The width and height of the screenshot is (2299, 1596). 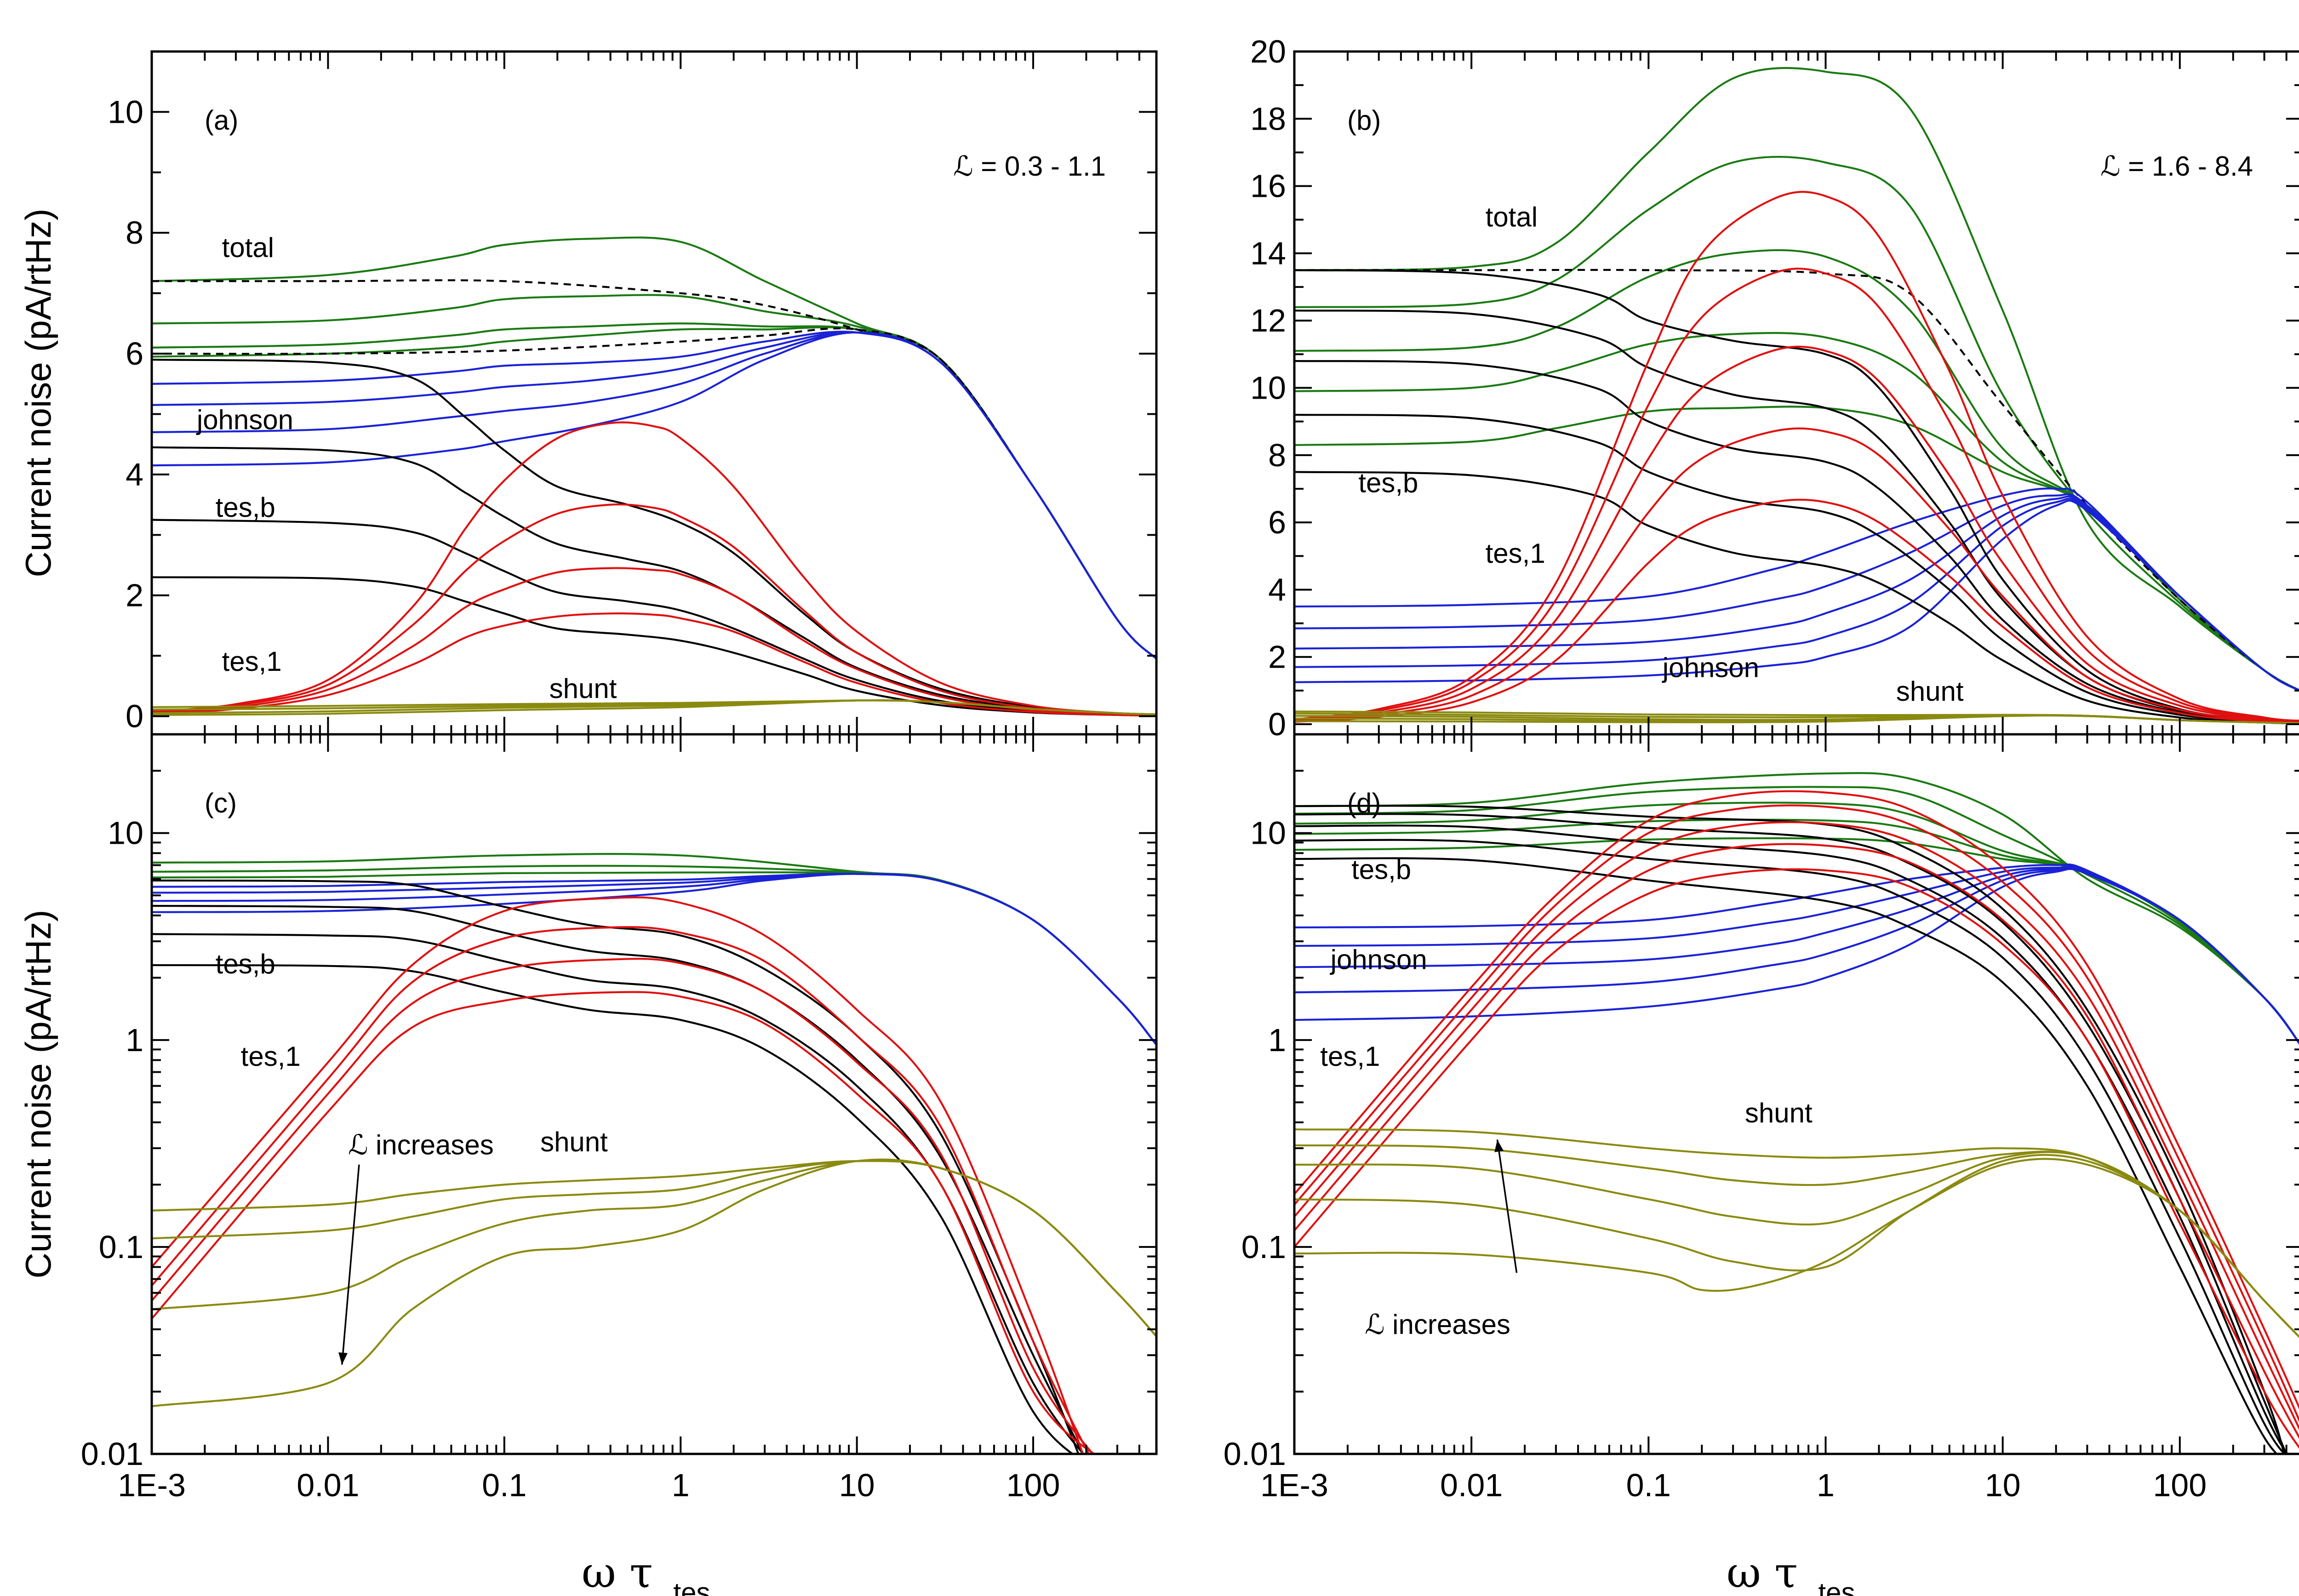 I want to click on y-tick-label: 1, so click(x=1277, y=1040).